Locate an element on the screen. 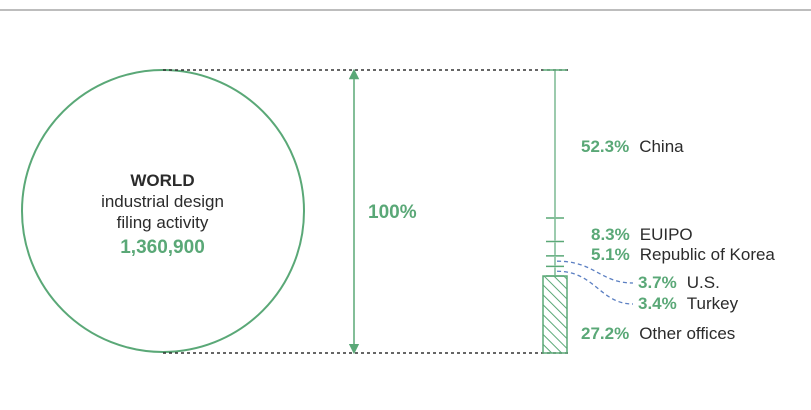 The image size is (811, 410). share-name: Republic of Korea is located at coordinates (707, 254).